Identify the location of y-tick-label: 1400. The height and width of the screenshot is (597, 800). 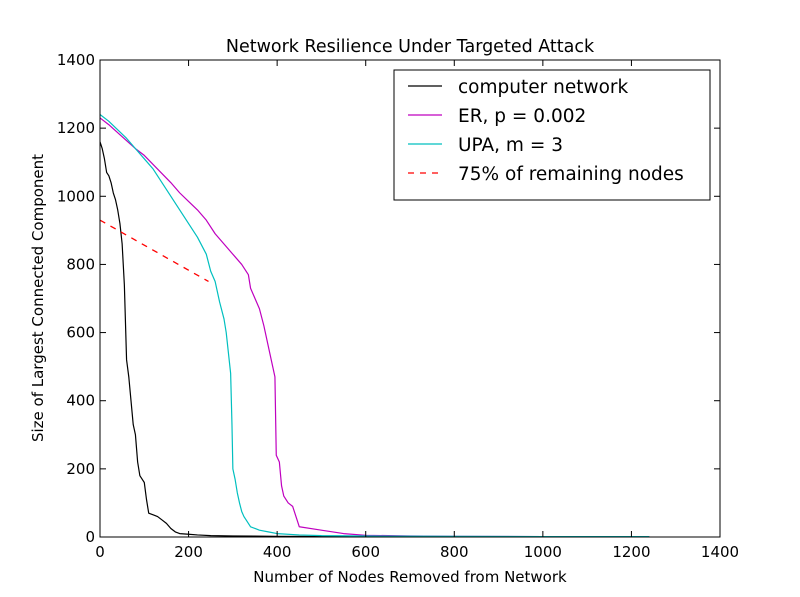
(76, 60).